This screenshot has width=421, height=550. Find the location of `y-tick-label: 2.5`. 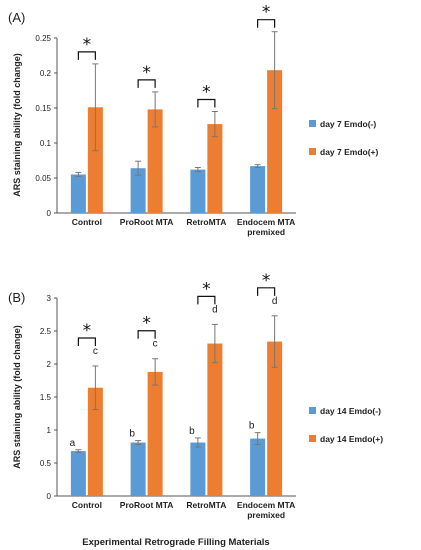

y-tick-label: 2.5 is located at coordinates (46, 331).